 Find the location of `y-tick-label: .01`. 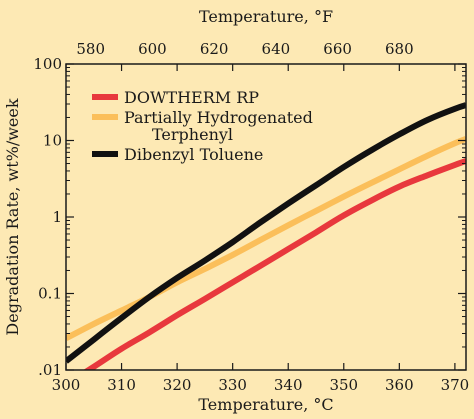

y-tick-label: .01 is located at coordinates (50, 370).